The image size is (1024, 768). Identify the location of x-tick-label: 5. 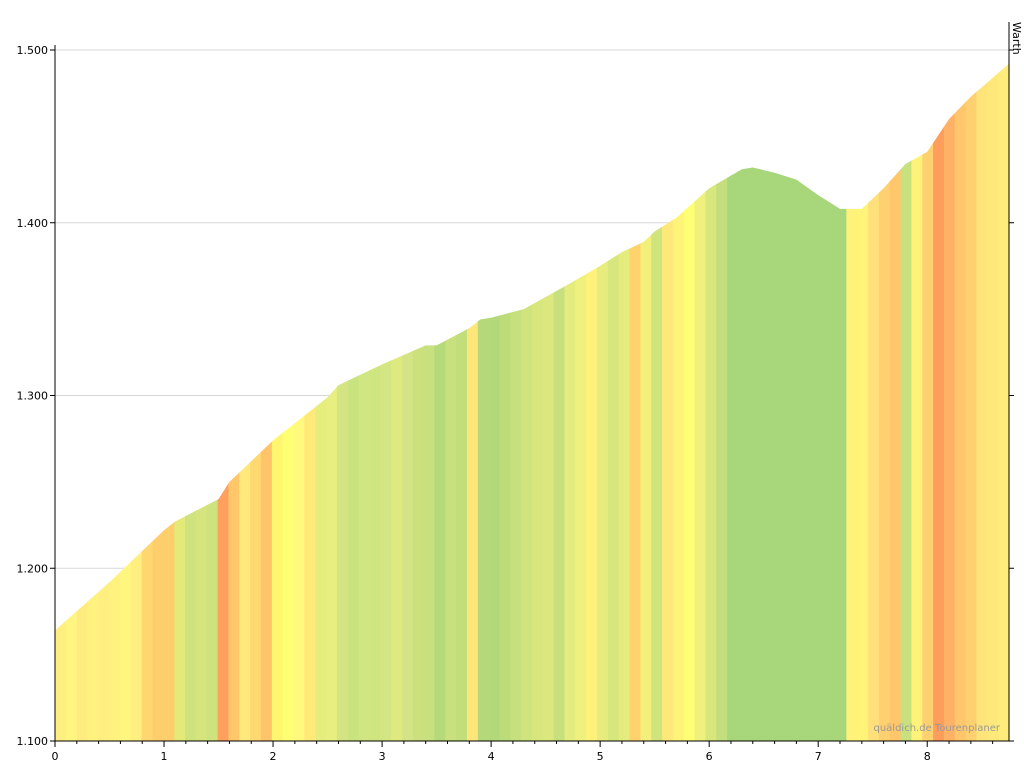
(600, 756).